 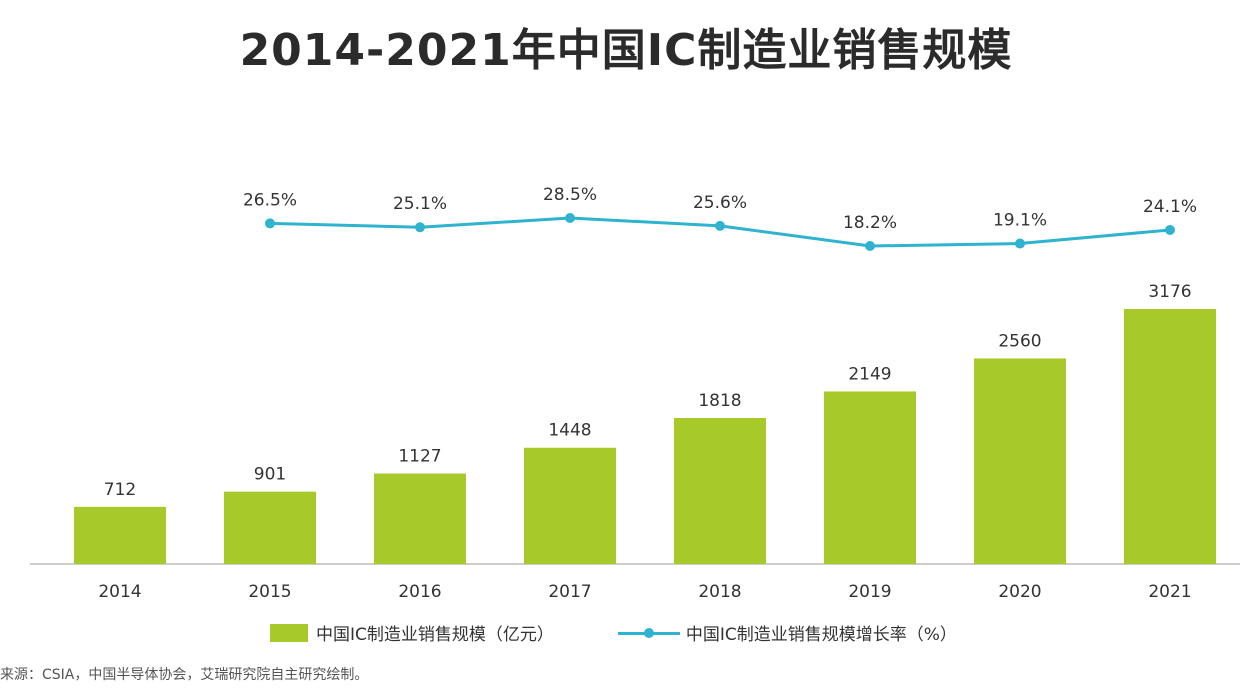 I want to click on bar-label-2020: 2560, so click(x=1019, y=341).